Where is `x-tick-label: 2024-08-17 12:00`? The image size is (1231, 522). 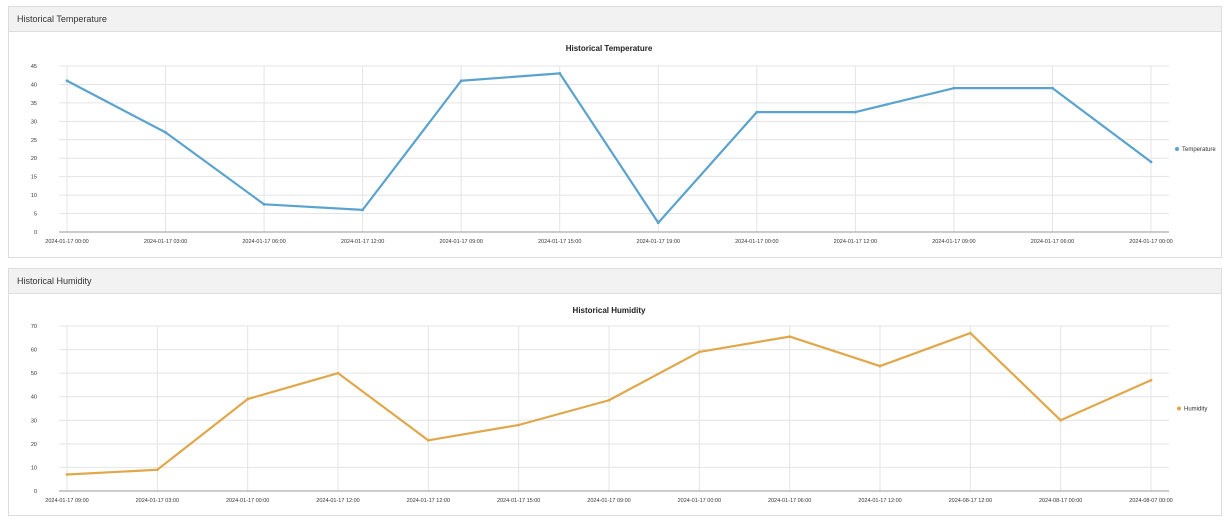 x-tick-label: 2024-08-17 12:00 is located at coordinates (970, 501).